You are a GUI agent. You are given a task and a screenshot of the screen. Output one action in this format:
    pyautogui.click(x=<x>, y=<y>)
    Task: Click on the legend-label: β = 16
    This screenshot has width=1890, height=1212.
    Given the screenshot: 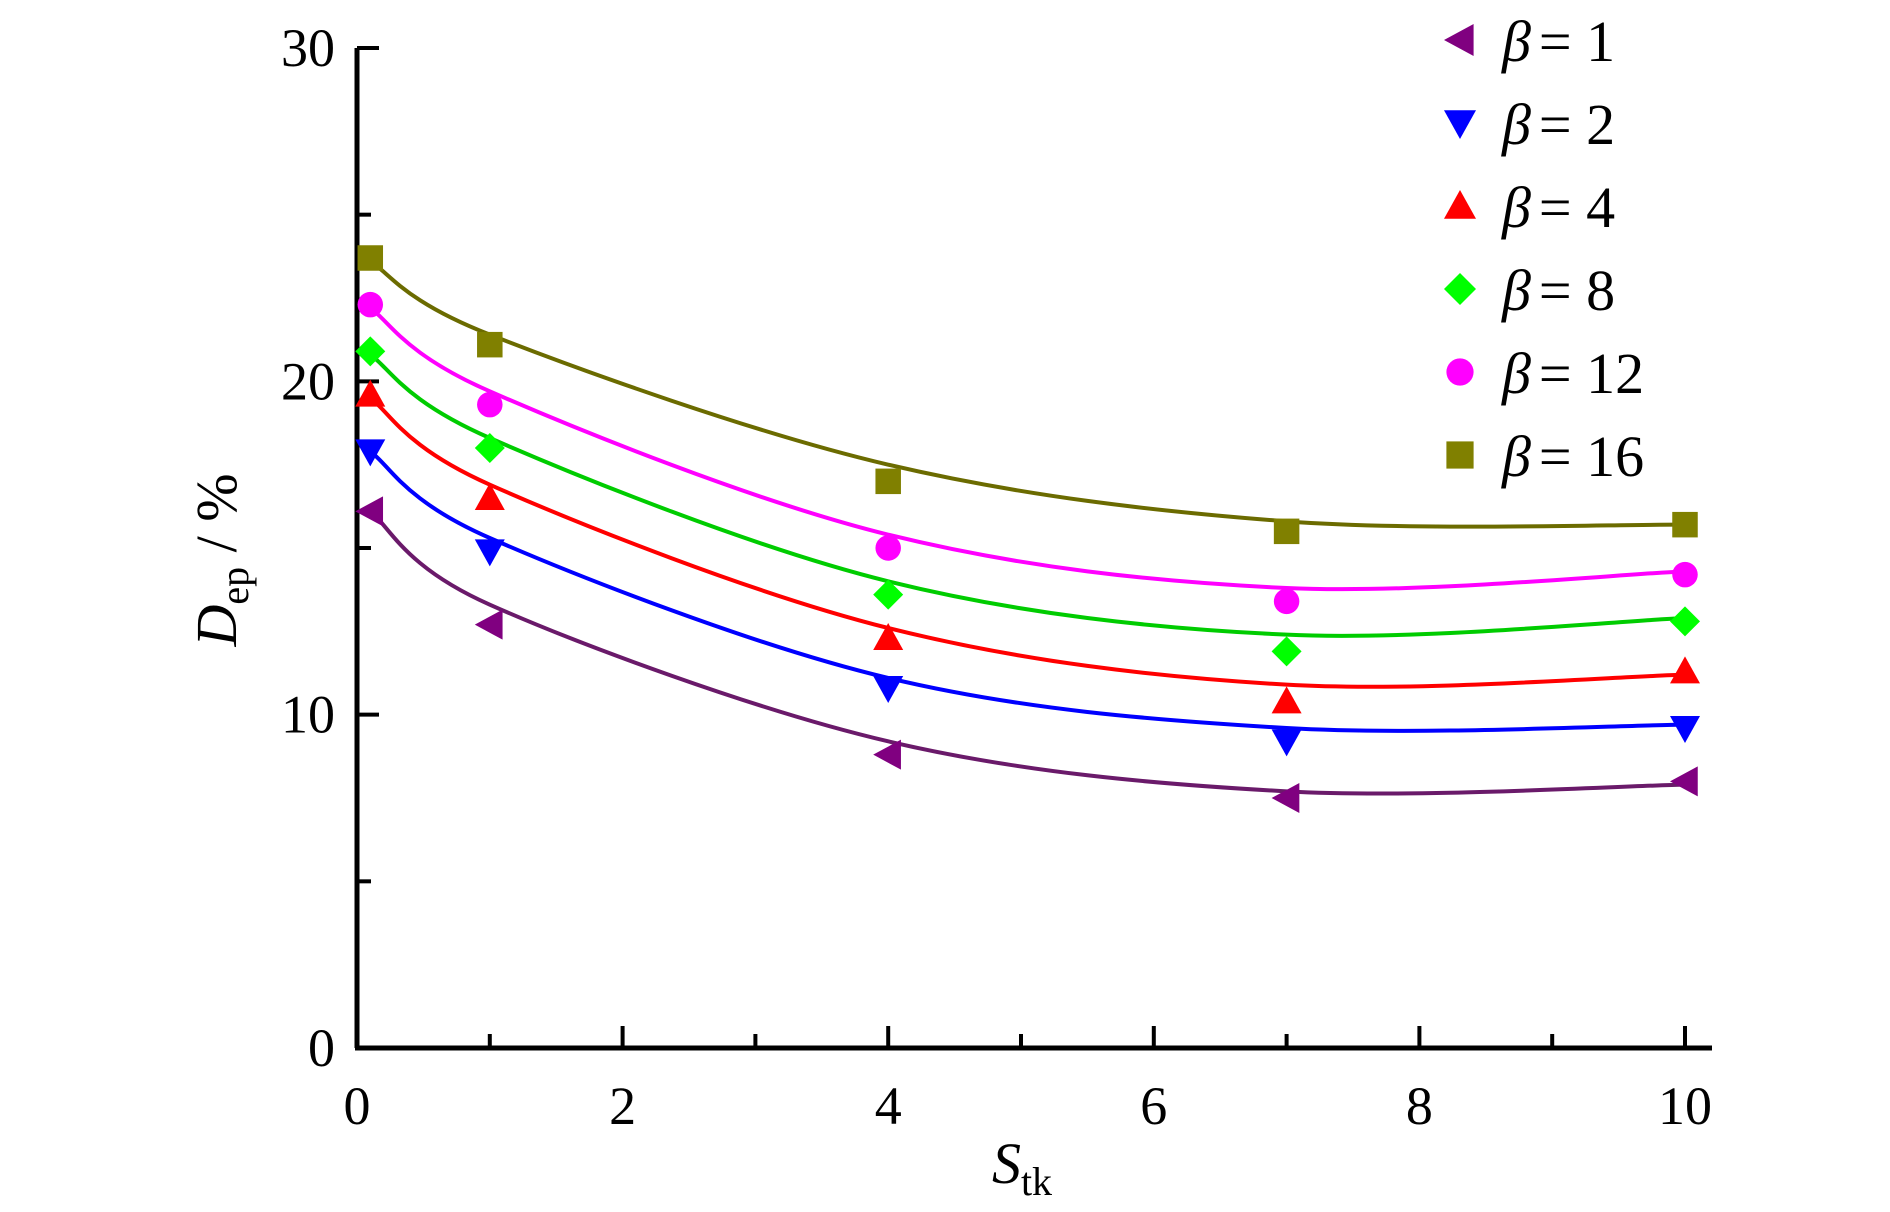 What is the action you would take?
    pyautogui.click(x=1572, y=456)
    